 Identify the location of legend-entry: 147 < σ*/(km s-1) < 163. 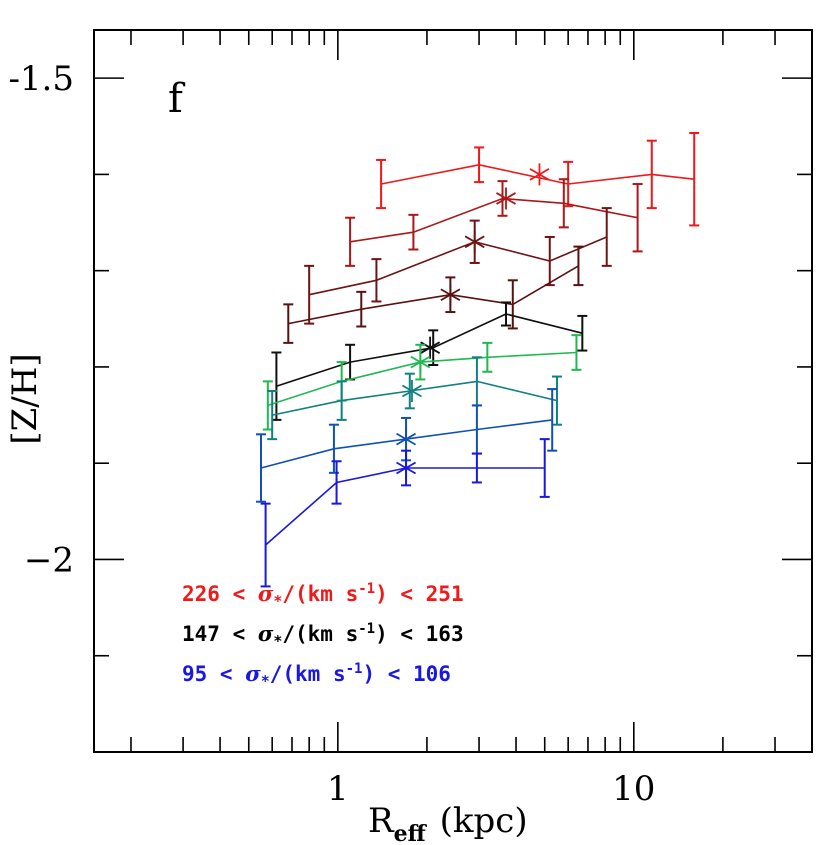
(323, 635).